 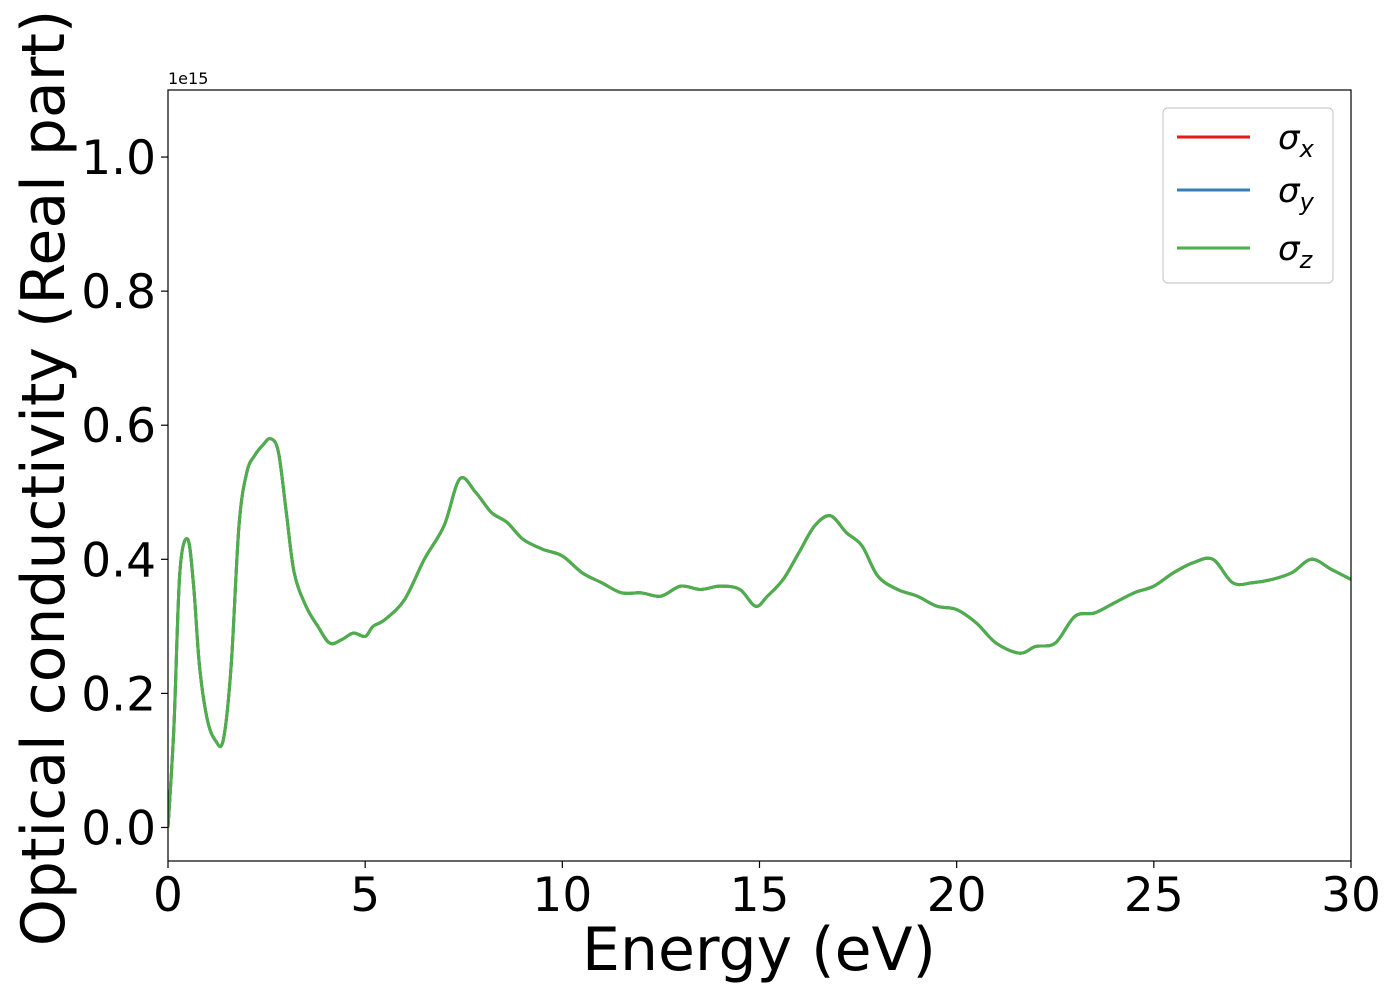 I want to click on x-tick-label: 30, so click(x=1351, y=895).